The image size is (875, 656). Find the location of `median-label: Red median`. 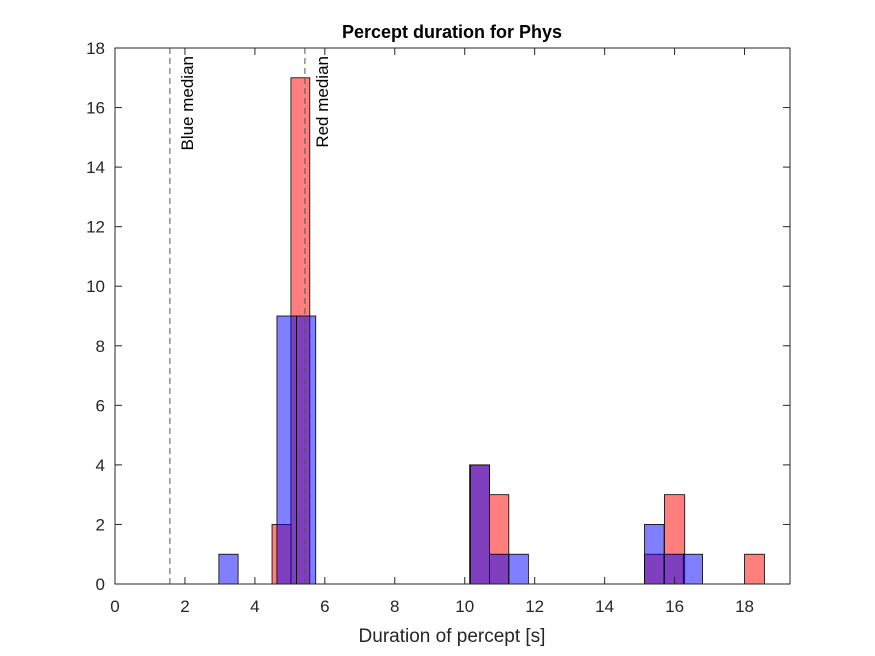

median-label: Red median is located at coordinates (322, 102).